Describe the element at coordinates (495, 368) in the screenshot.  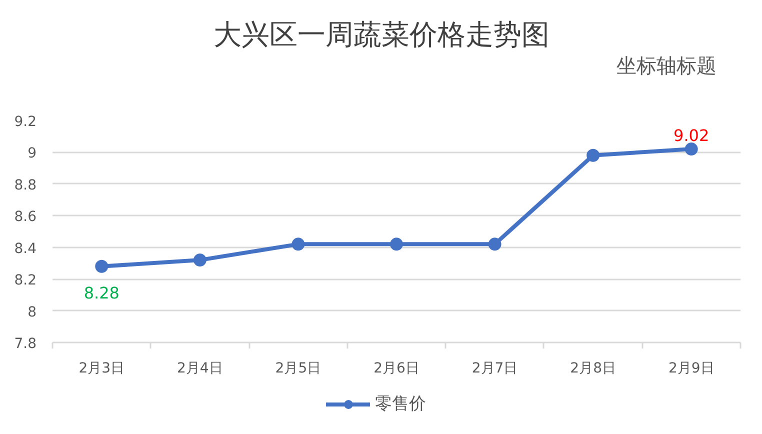
I see `x-tick-label: 2月7日` at that location.